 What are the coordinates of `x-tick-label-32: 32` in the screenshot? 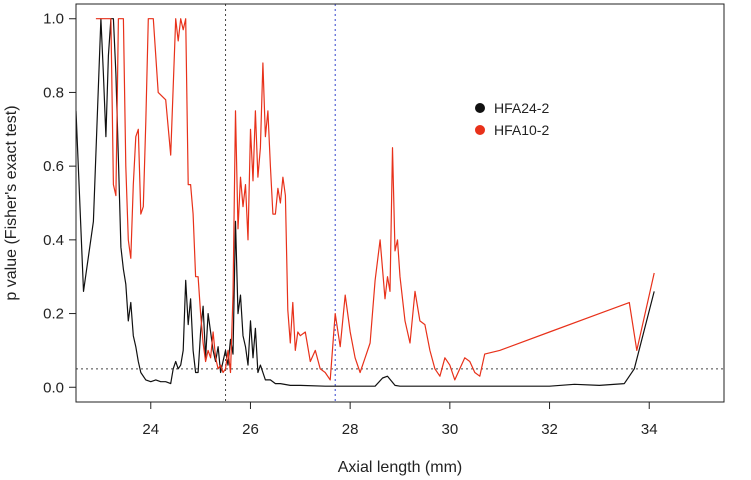 It's located at (549, 429).